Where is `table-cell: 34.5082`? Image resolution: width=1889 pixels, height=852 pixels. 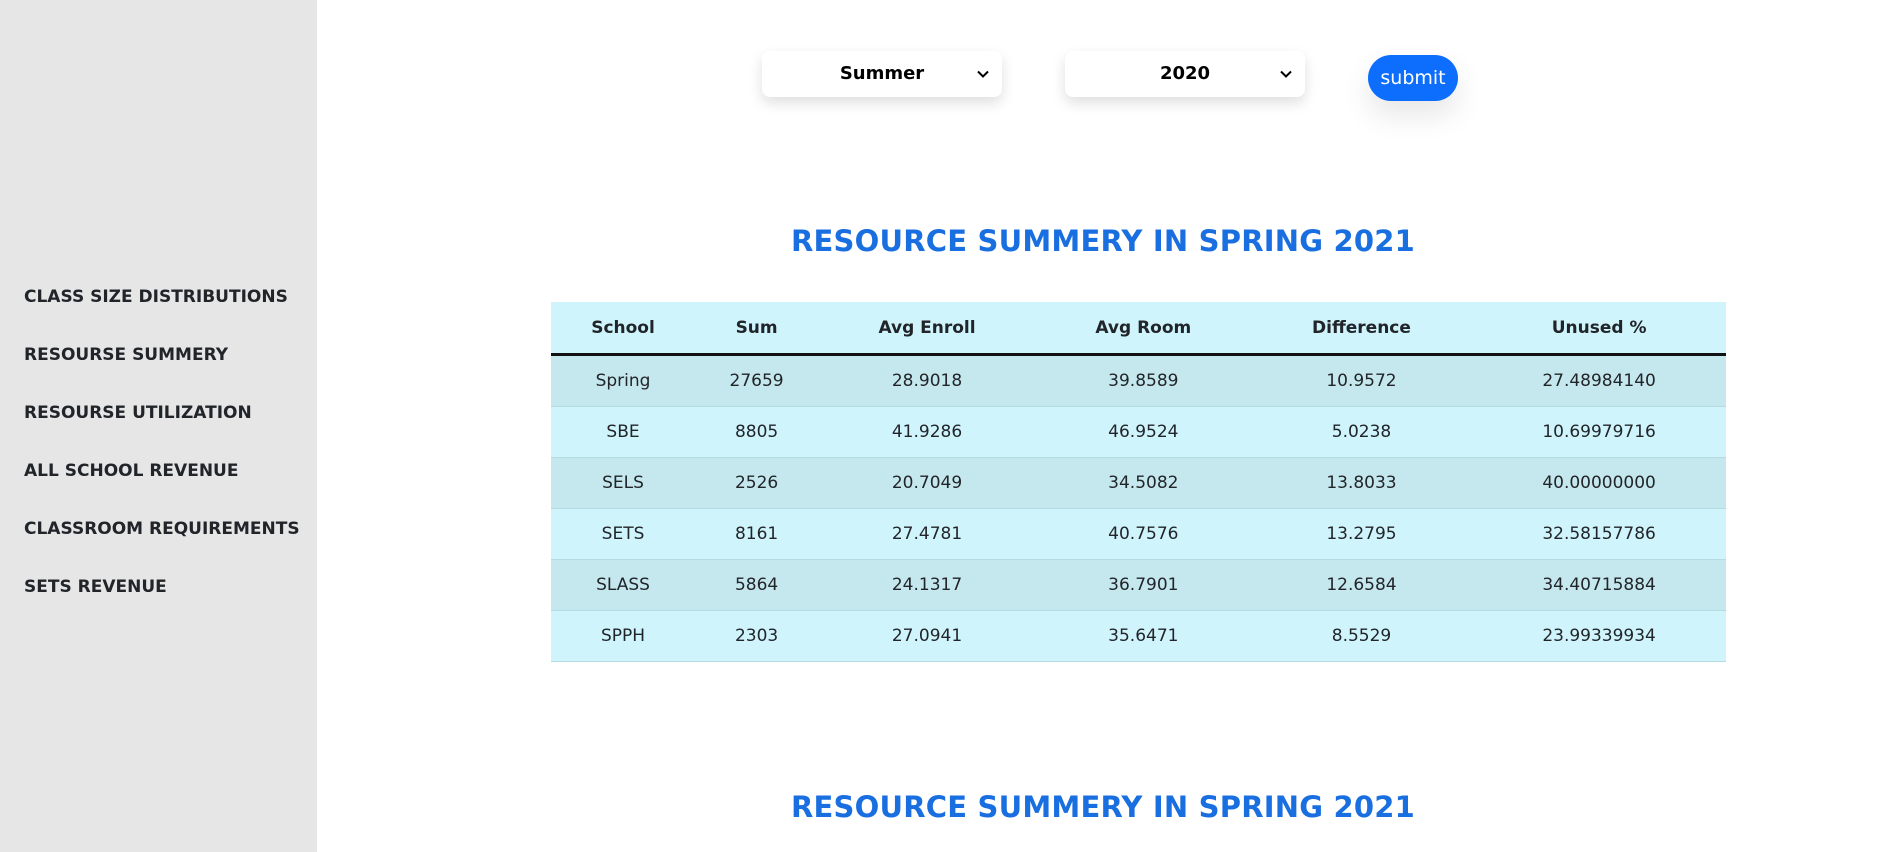
table-cell: 34.5082 is located at coordinates (1143, 483).